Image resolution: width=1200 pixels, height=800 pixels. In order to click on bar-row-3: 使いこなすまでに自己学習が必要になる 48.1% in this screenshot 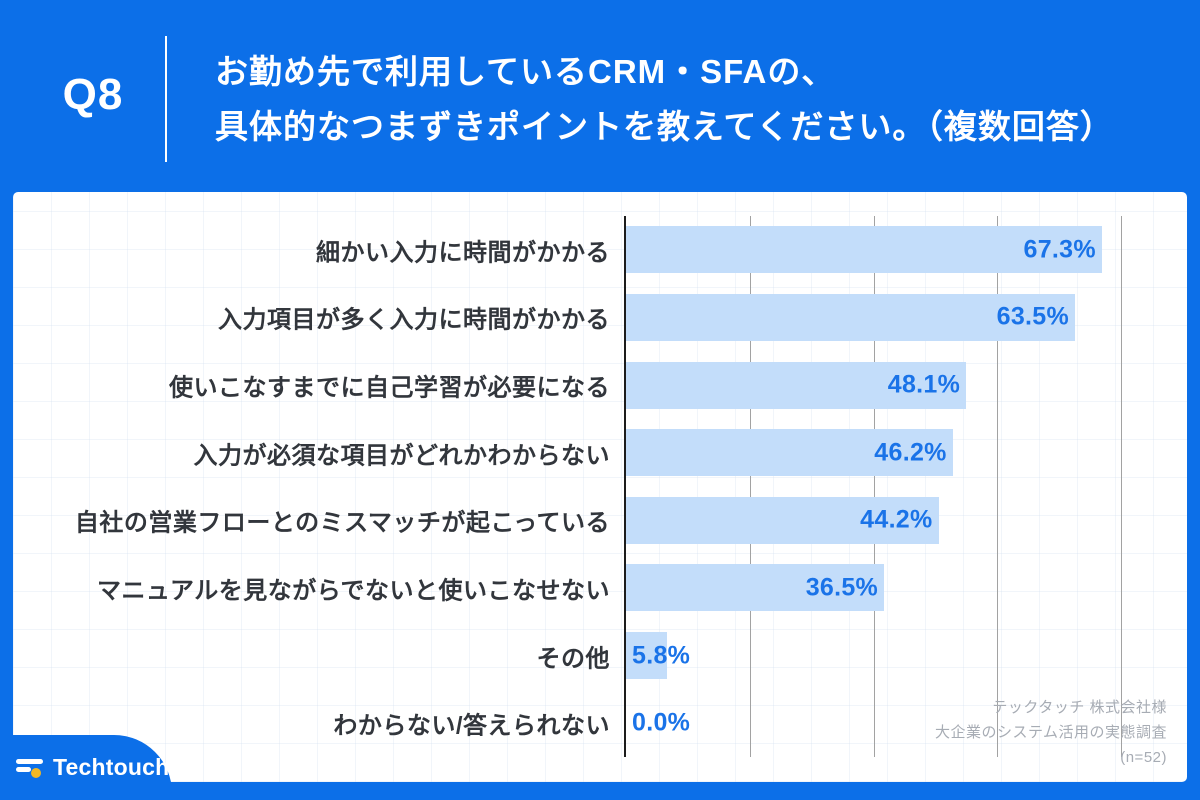, I will do `click(600, 385)`.